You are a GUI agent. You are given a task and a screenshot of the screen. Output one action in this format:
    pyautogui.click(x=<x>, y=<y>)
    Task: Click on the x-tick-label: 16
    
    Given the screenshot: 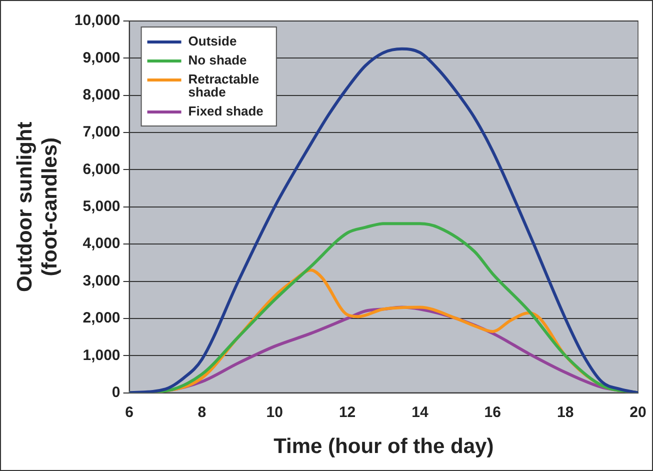 What is the action you would take?
    pyautogui.click(x=492, y=412)
    